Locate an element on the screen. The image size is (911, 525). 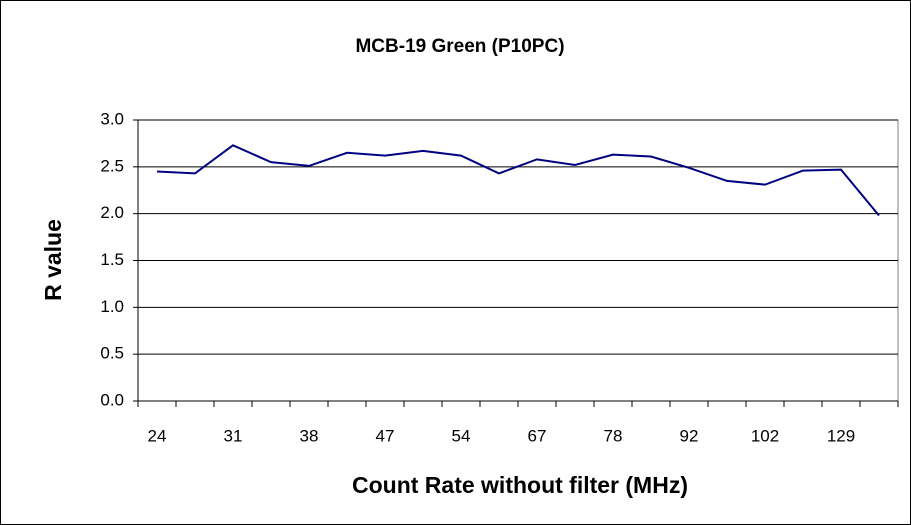
x-tick-label: 47 is located at coordinates (385, 435).